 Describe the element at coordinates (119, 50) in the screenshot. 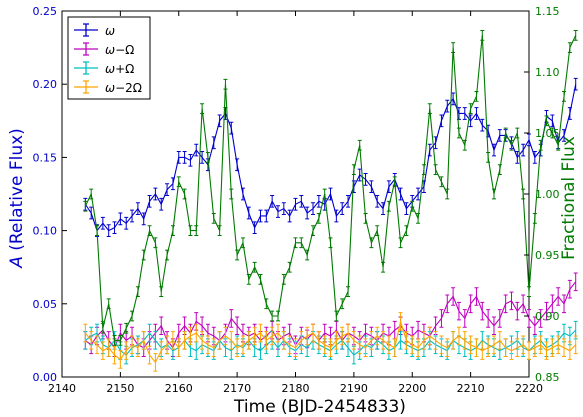

I see `legend-label-1: ω−Ω` at that location.